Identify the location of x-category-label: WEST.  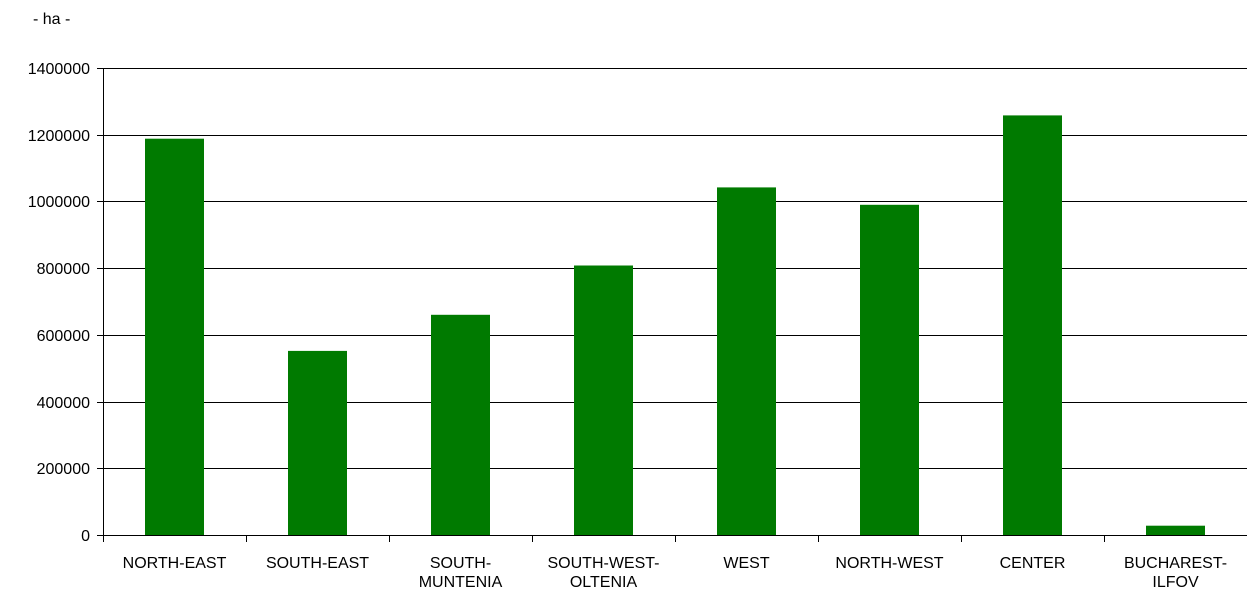
(746, 563).